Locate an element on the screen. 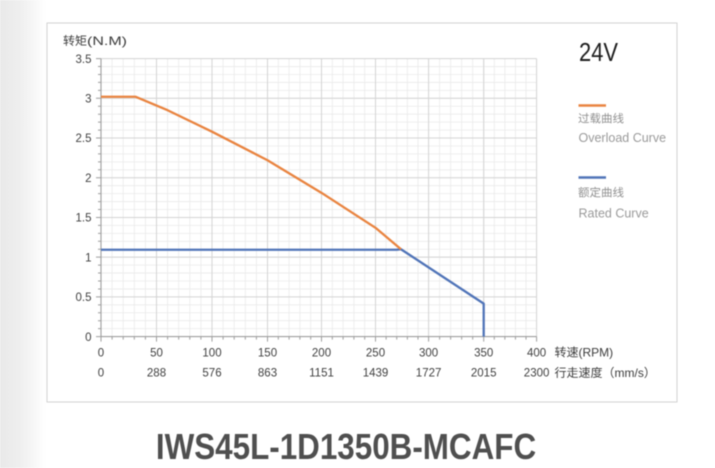 This screenshot has height=468, width=715. svg-text: 1.5 is located at coordinates (84, 219).